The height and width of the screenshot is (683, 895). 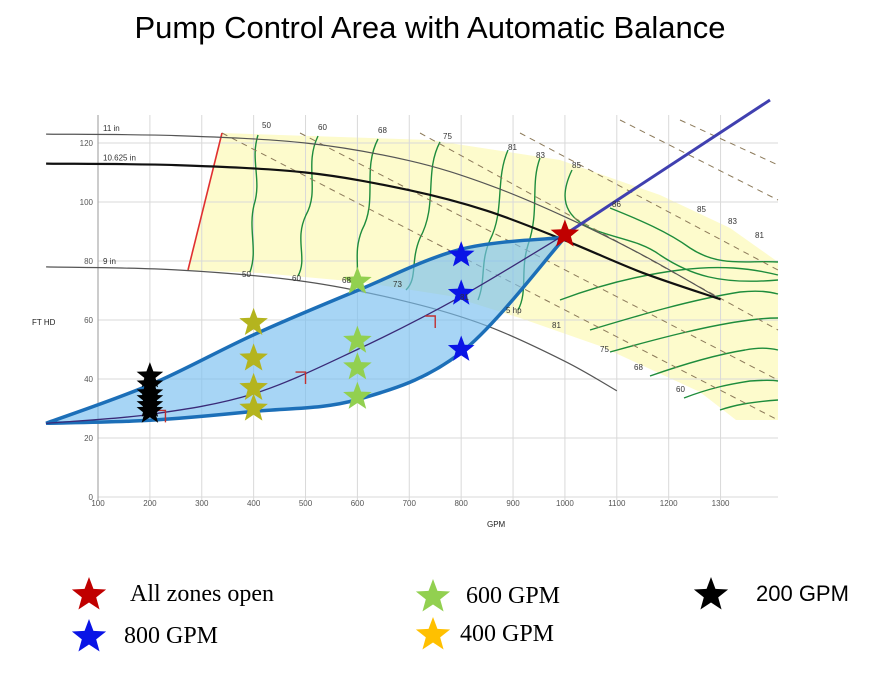 What do you see at coordinates (514, 310) in the screenshot?
I see `horsepower-label: 5 hp` at bounding box center [514, 310].